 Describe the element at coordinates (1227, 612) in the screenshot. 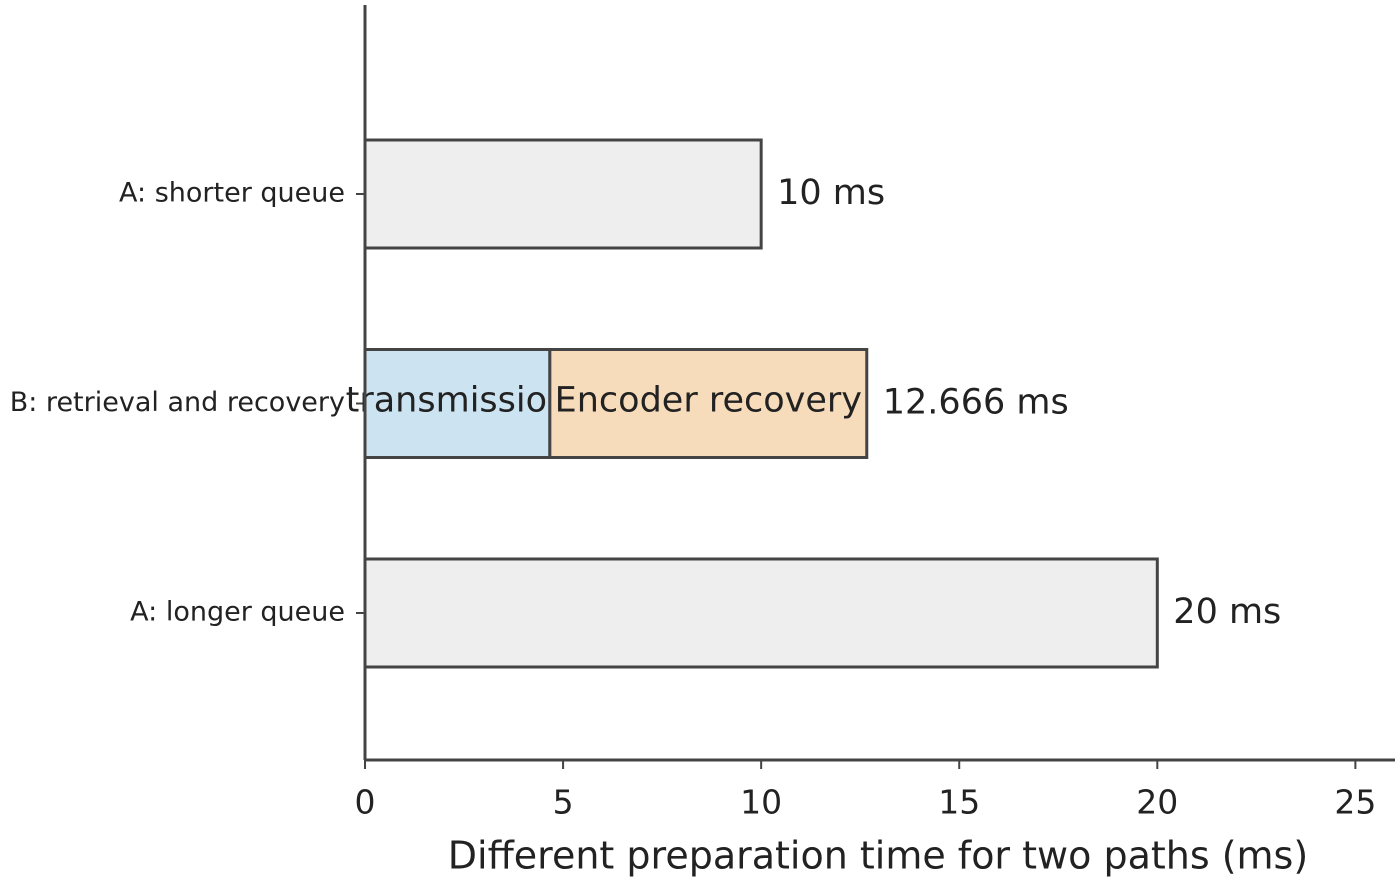

I see `value-label: 20 ms` at that location.